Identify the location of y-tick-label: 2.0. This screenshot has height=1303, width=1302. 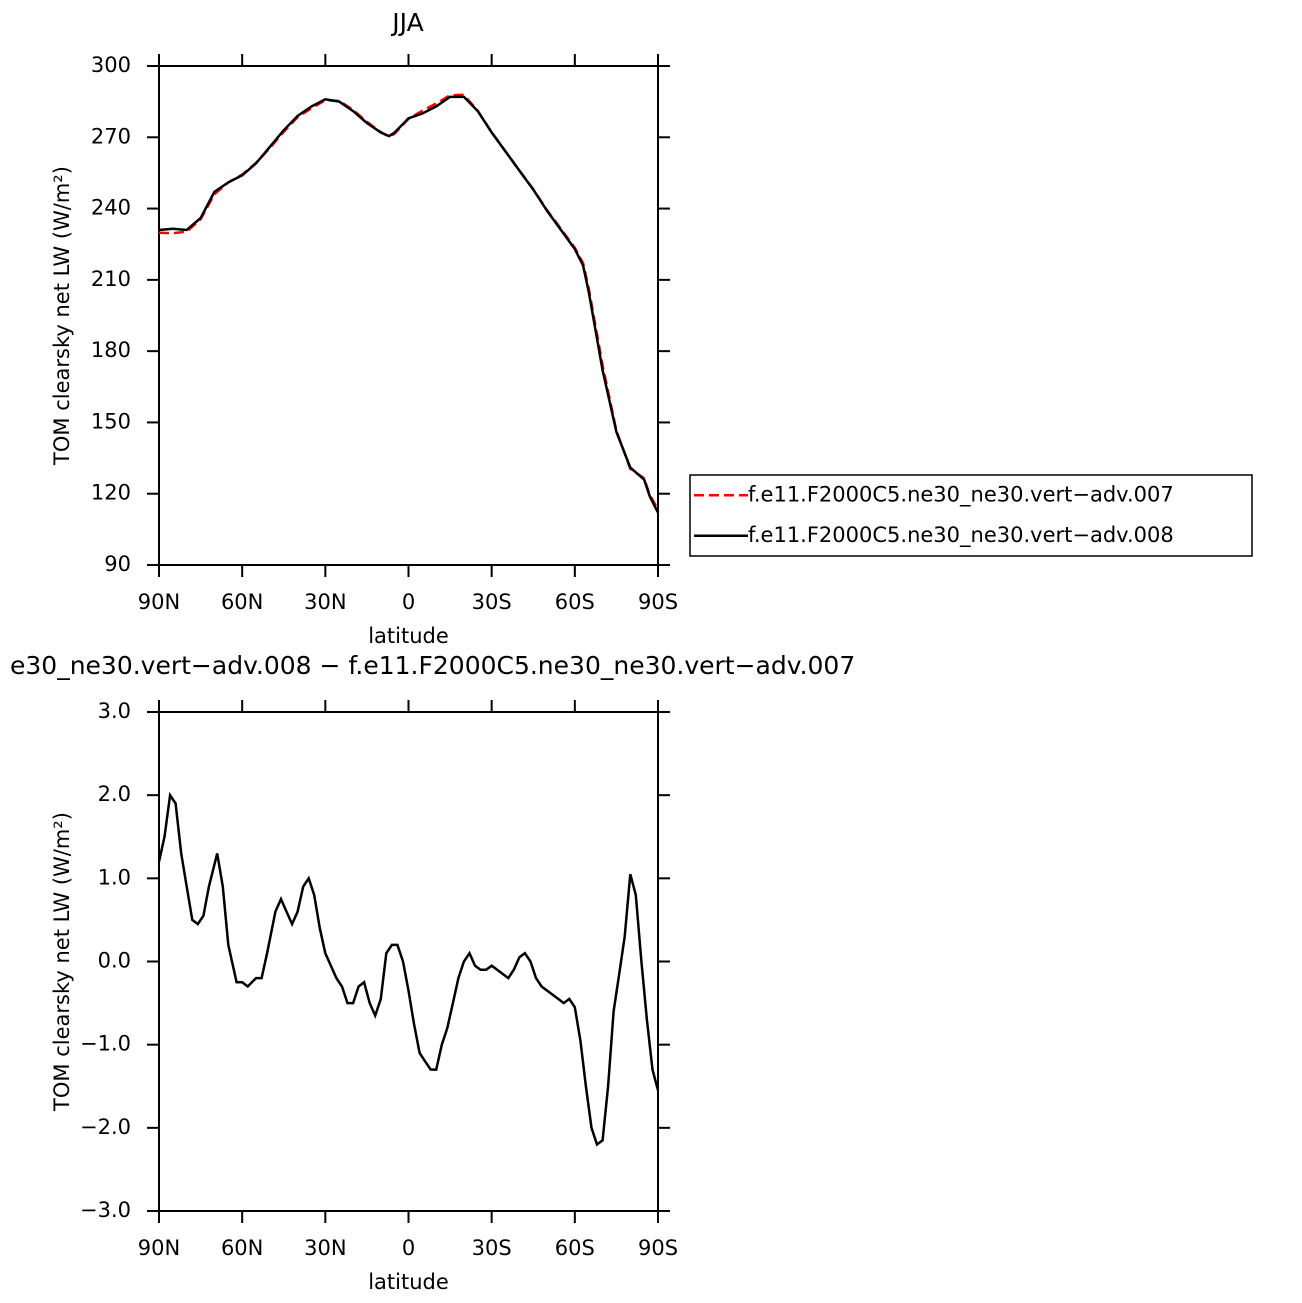
(114, 794).